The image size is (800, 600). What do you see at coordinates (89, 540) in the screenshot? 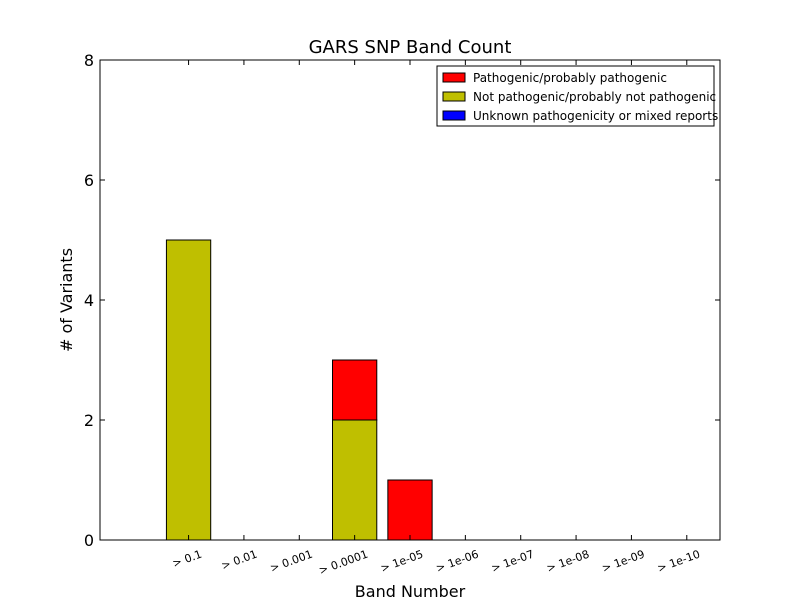
I see `y-tick-label-1: 0` at bounding box center [89, 540].